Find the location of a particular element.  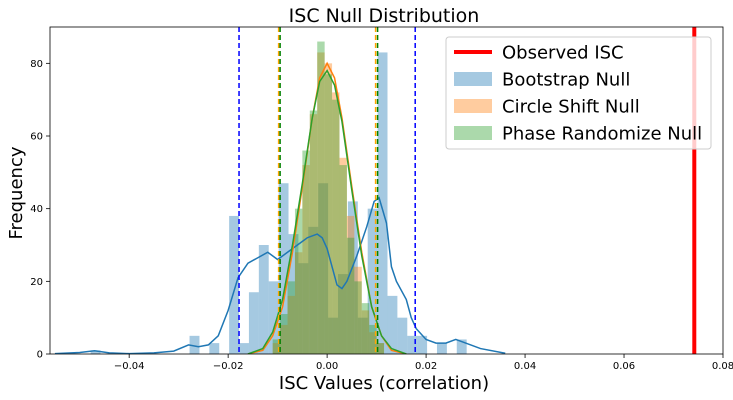

y-tick-label: 40 is located at coordinates (36, 209).